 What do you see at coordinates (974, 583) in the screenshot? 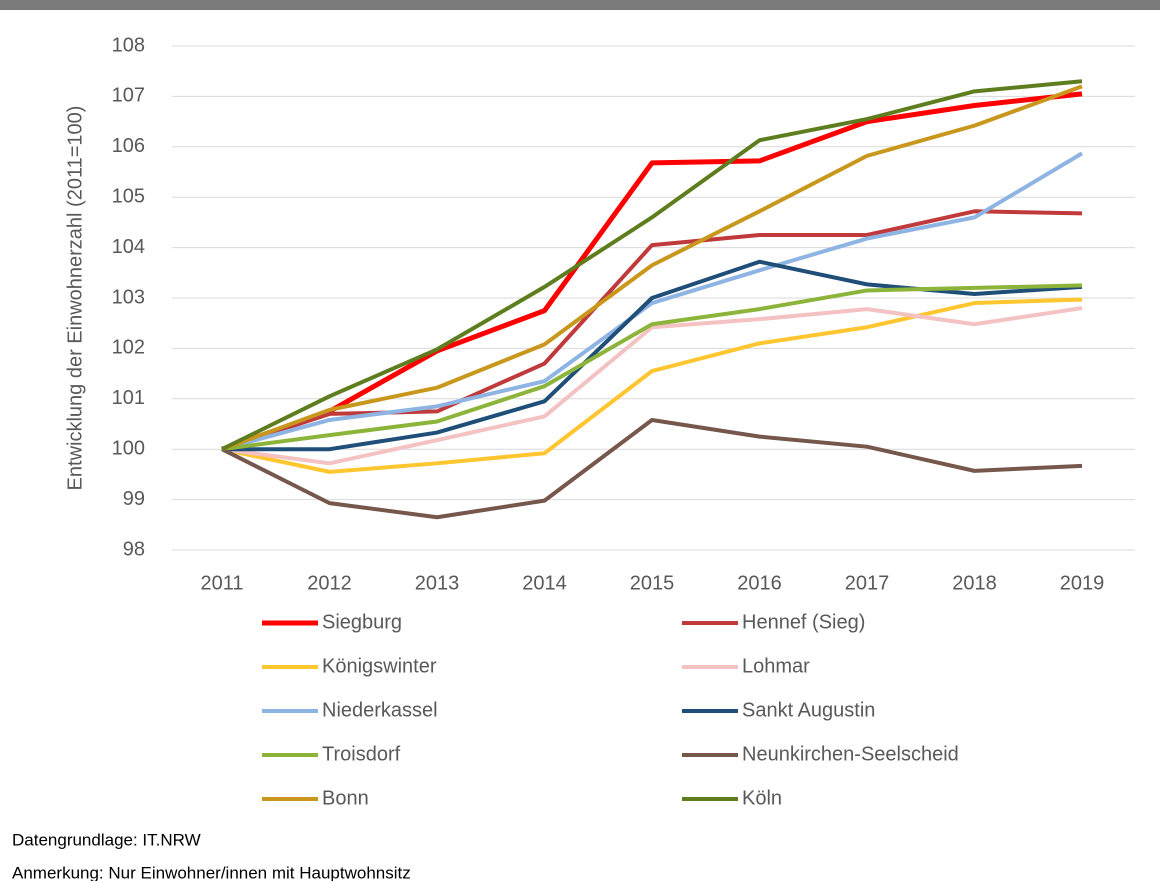
I see `x-tick-label: 2018` at bounding box center [974, 583].